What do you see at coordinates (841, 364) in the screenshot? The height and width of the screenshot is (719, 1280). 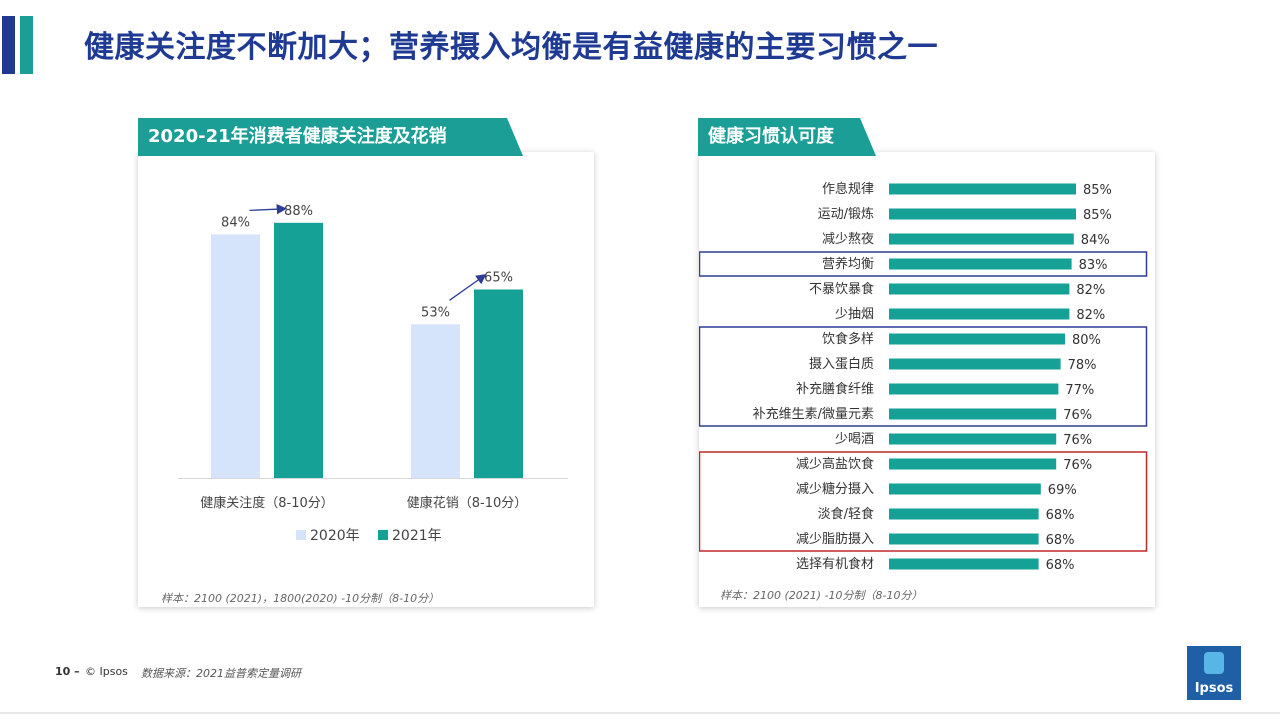 I see `category-label: 摄入蛋白质` at bounding box center [841, 364].